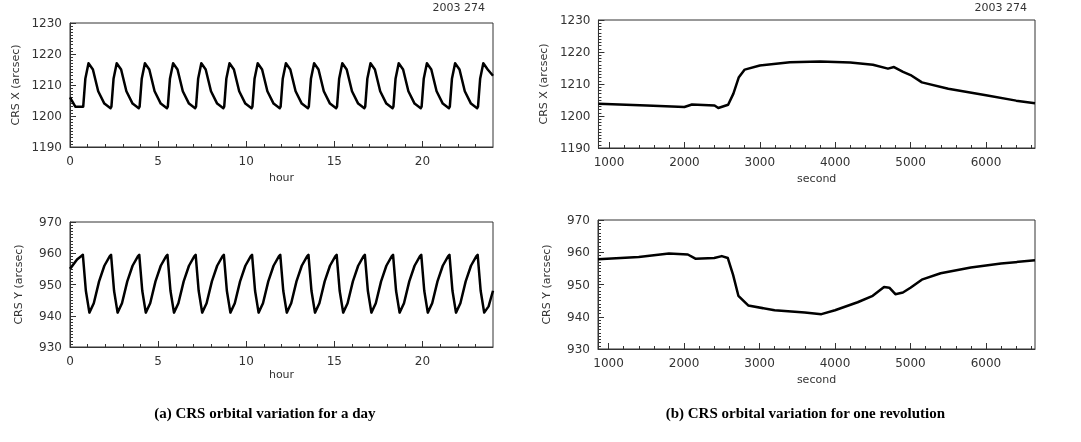 This screenshot has height=442, width=1081. I want to click on text: (b) CRS orbital variation for one revolution, so click(805, 413).